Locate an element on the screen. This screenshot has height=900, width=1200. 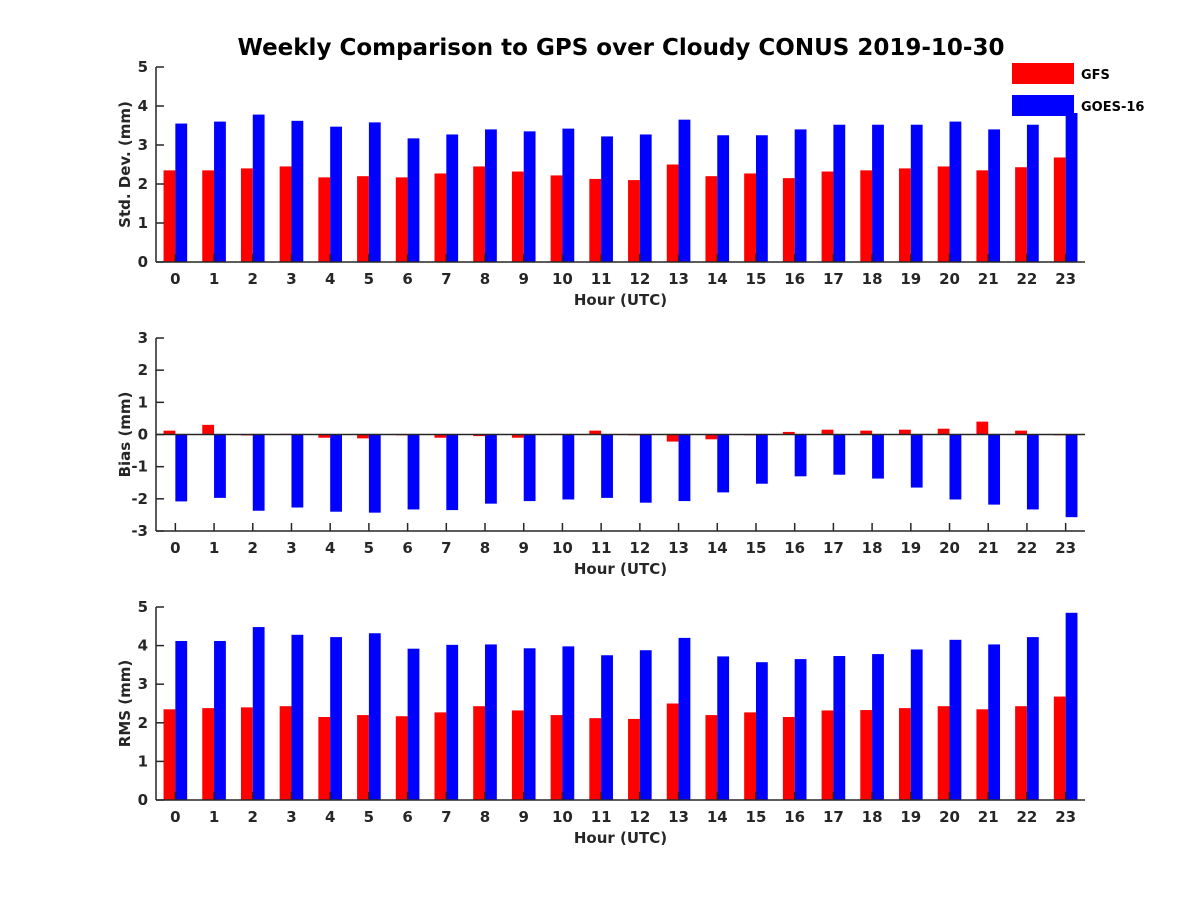
x-tick-label: 12 is located at coordinates (639, 279).